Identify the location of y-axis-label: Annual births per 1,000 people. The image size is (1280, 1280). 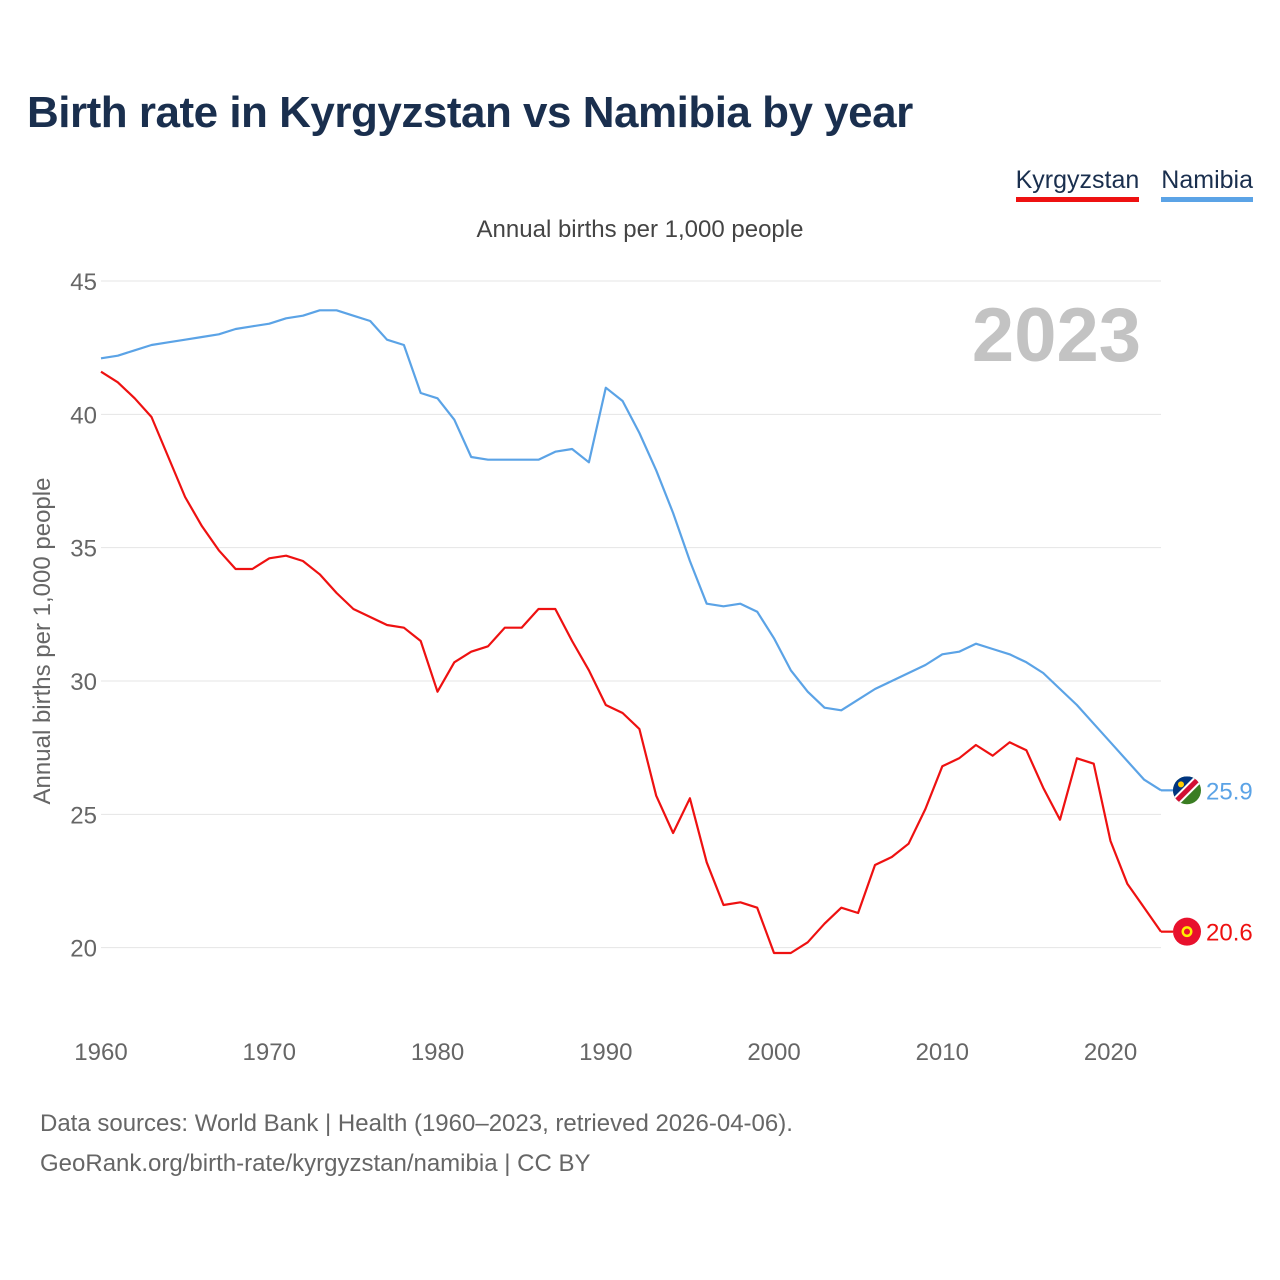
(42, 641).